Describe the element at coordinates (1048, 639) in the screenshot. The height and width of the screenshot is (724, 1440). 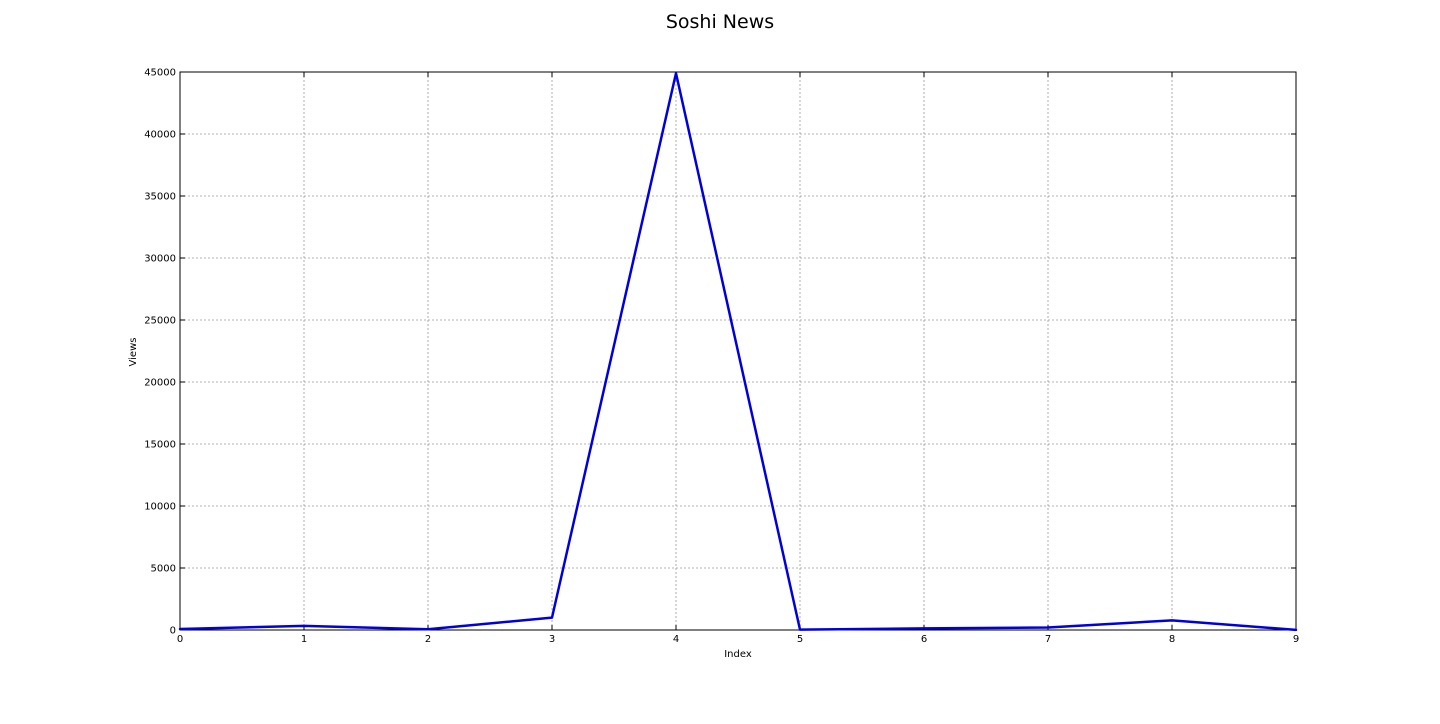
I see `x-tick-label: 7` at that location.